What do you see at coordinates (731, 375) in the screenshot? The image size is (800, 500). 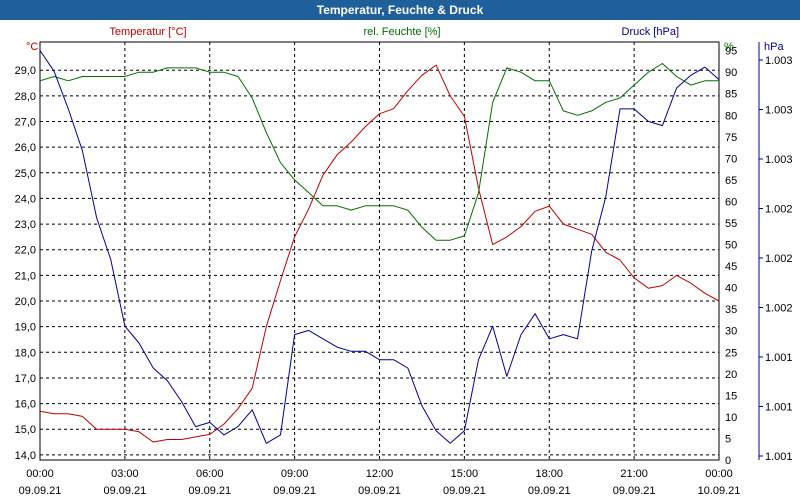 I see `y-tick-humidity: 20` at bounding box center [731, 375].